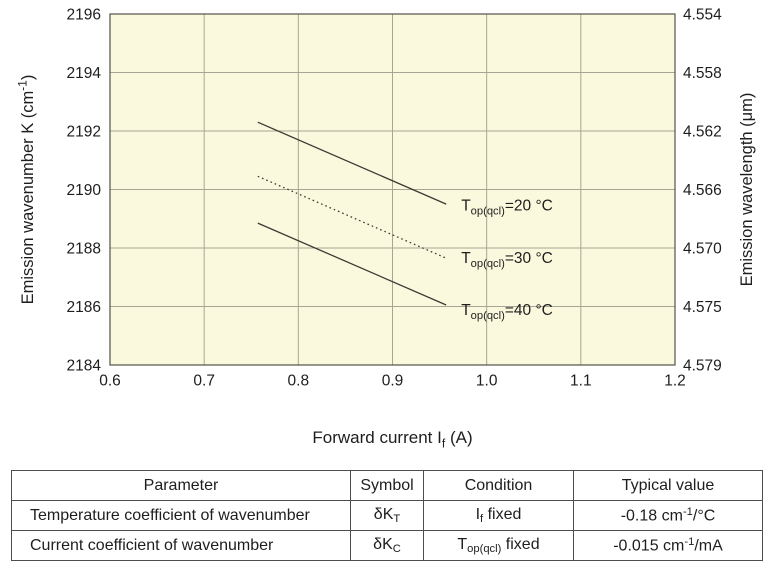 This screenshot has width=768, height=570. Describe the element at coordinates (181, 515) in the screenshot. I see `cell-parameter: Temperature coefficient of wavenumber` at that location.